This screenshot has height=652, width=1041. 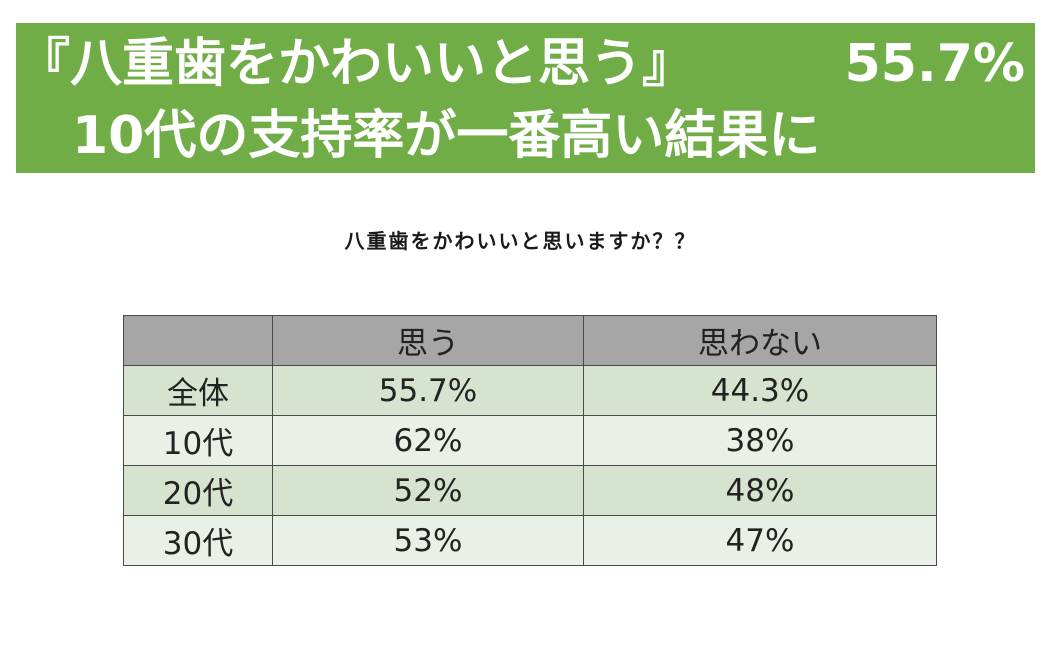 I want to click on agree-value-cell: 62%, so click(x=428, y=440).